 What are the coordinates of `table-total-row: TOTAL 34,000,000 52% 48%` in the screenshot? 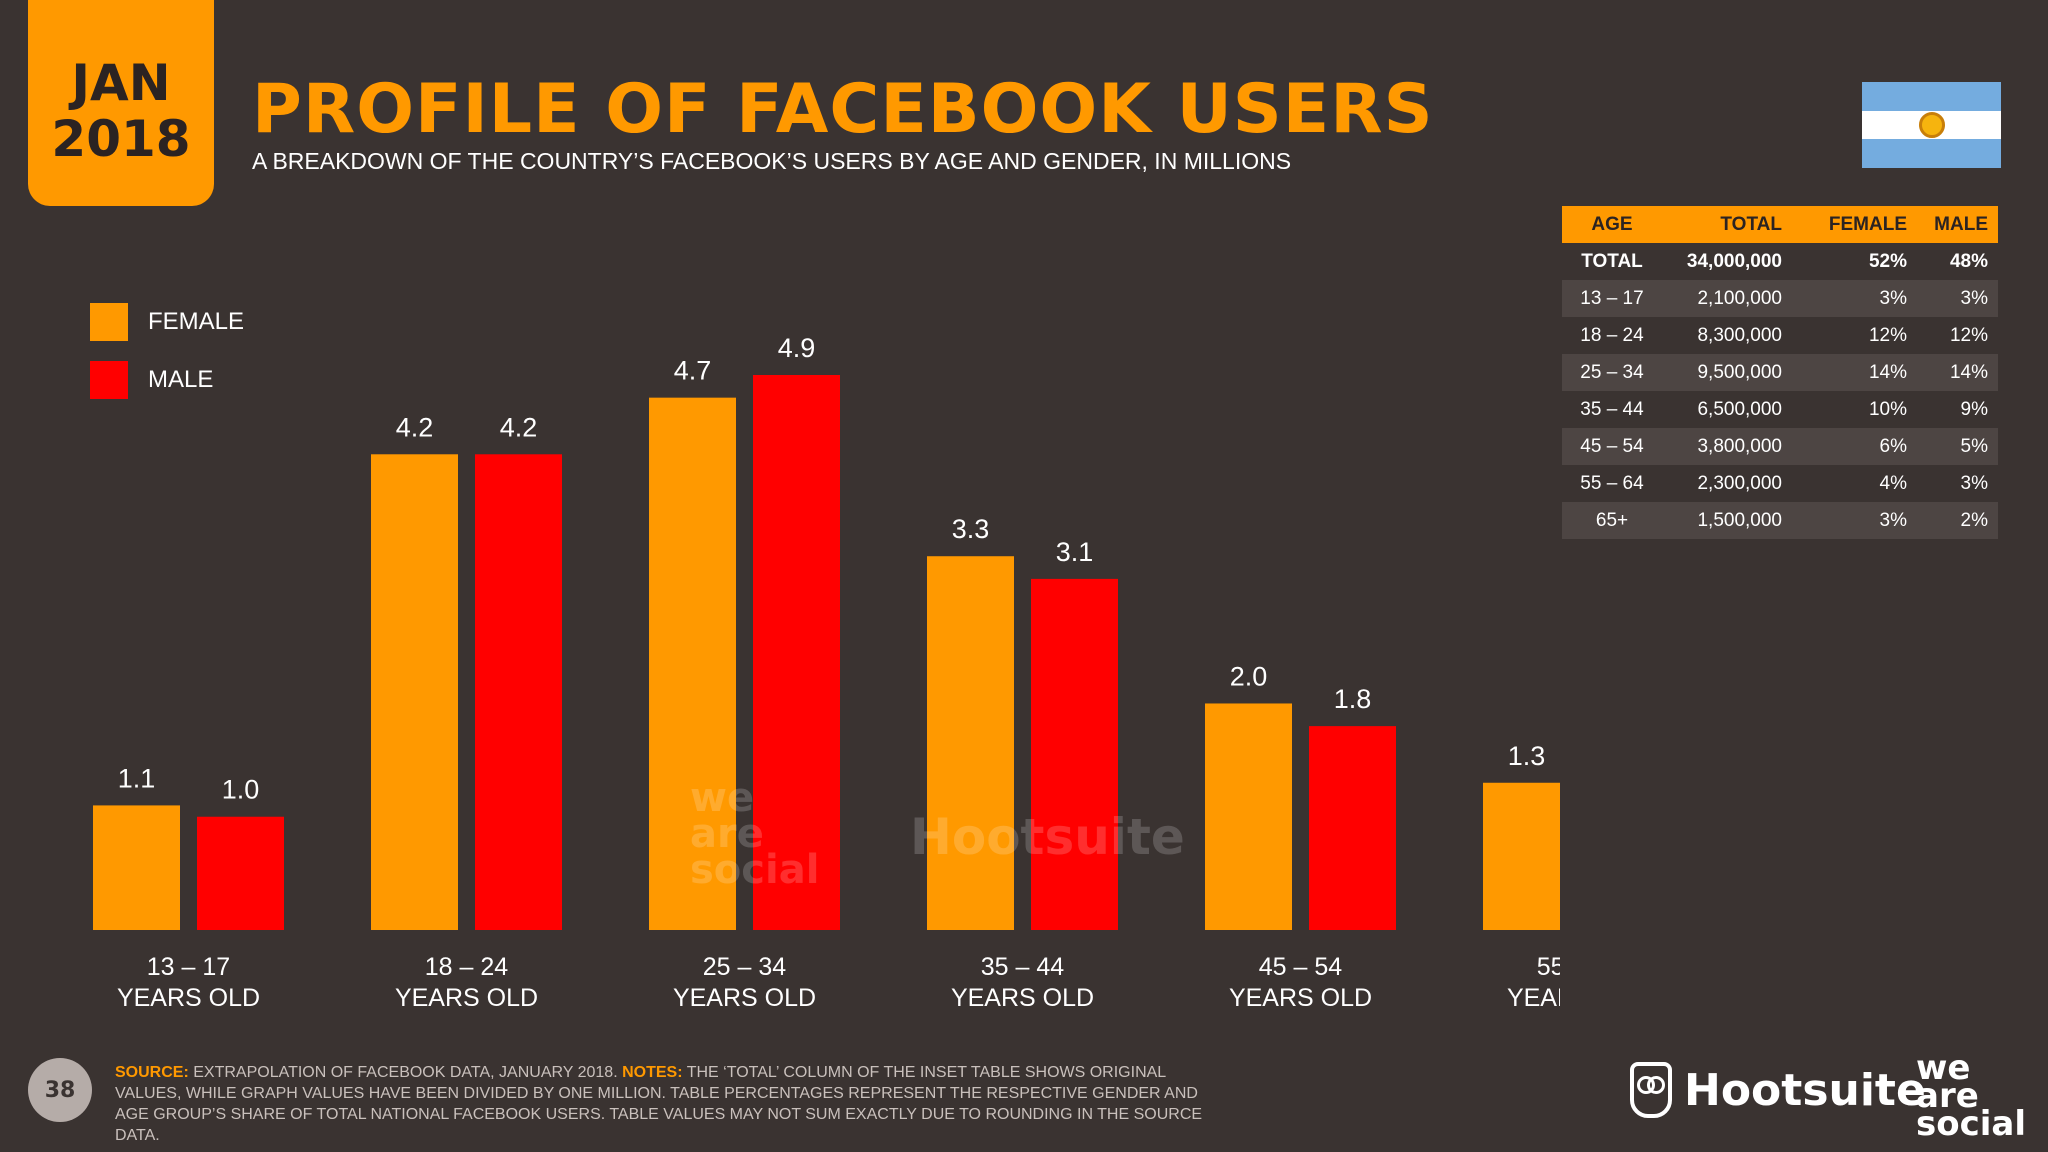 It's located at (1780, 261).